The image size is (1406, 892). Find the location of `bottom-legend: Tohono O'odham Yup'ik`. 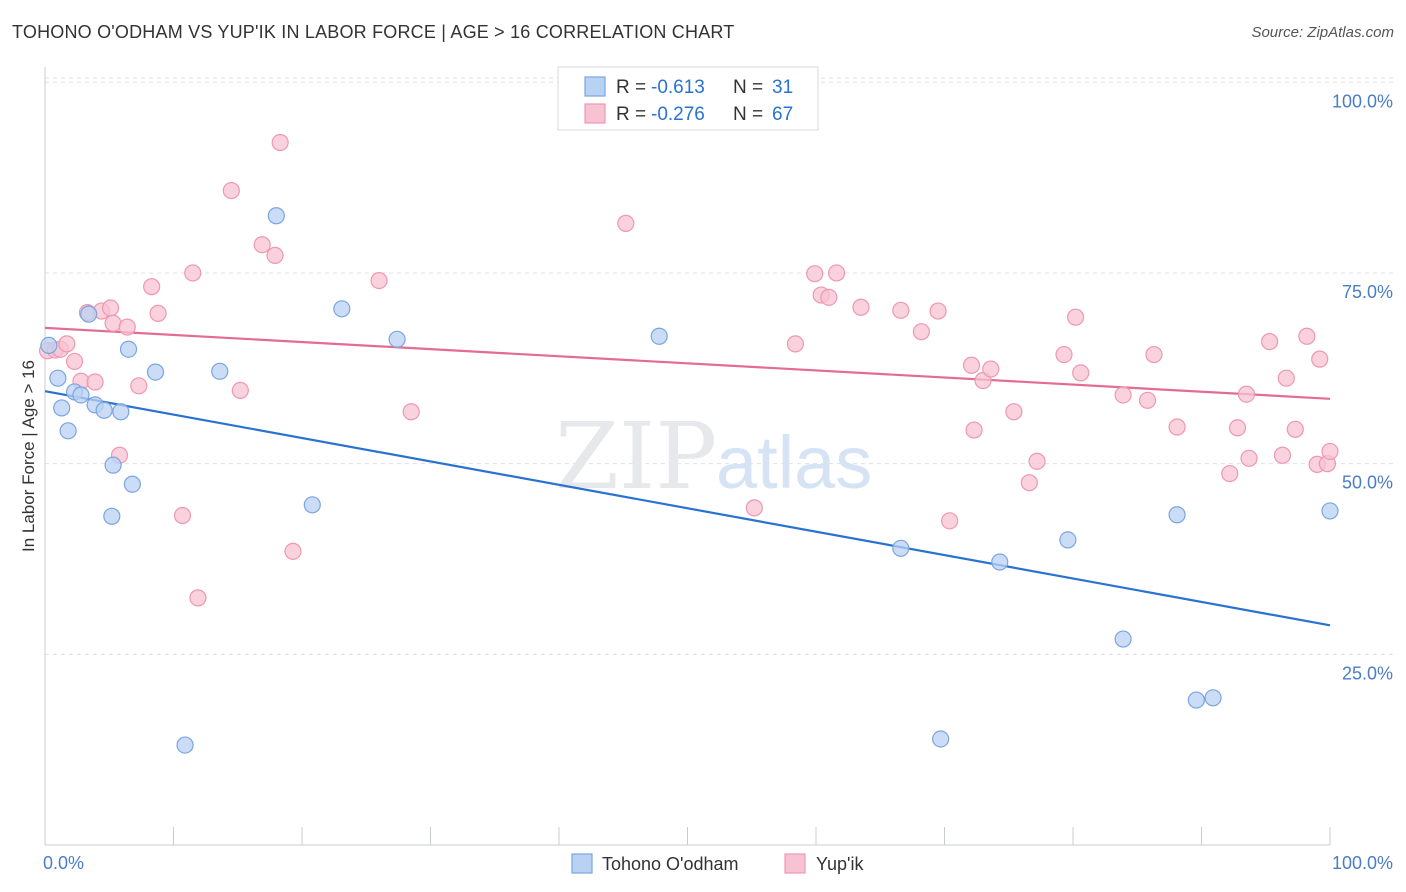

bottom-legend: Tohono O'odham Yup'ik is located at coordinates (717, 863).